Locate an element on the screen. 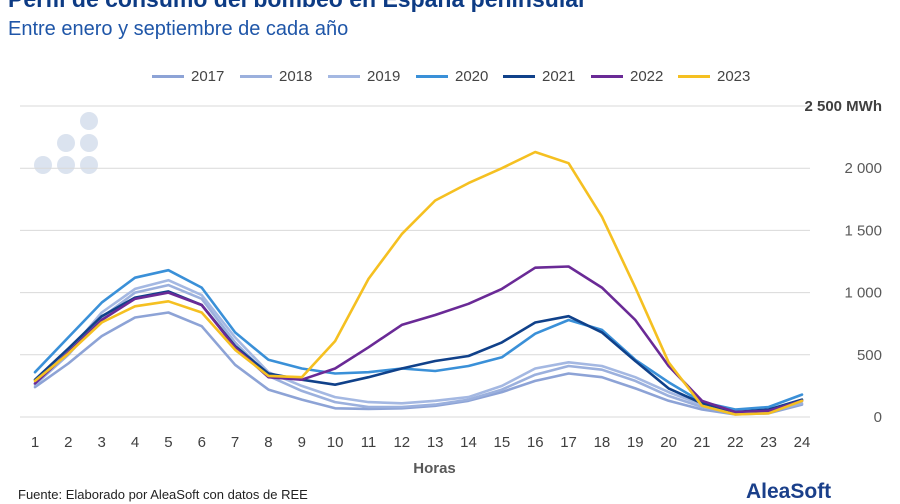 This screenshot has height=504, width=900. legend-item-2022: 2022 is located at coordinates (627, 76).